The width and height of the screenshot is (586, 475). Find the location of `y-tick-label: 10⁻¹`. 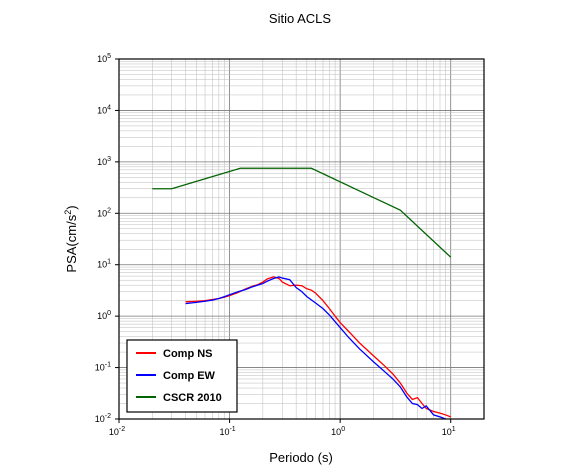

y-tick-label: 10⁻¹ is located at coordinates (103, 367).